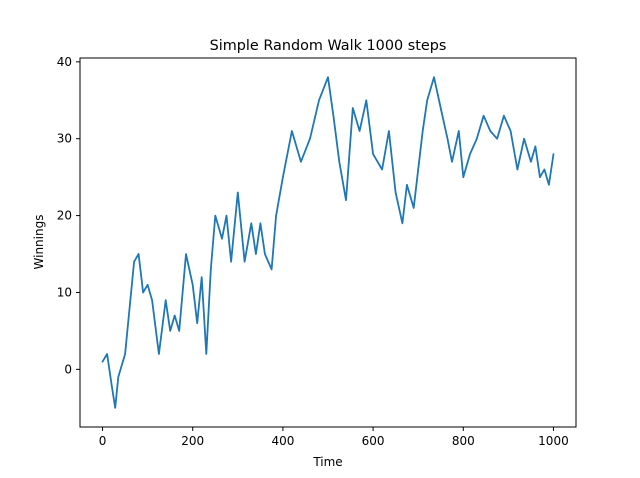  Describe the element at coordinates (64, 216) in the screenshot. I see `y-tick-label: 20` at that location.